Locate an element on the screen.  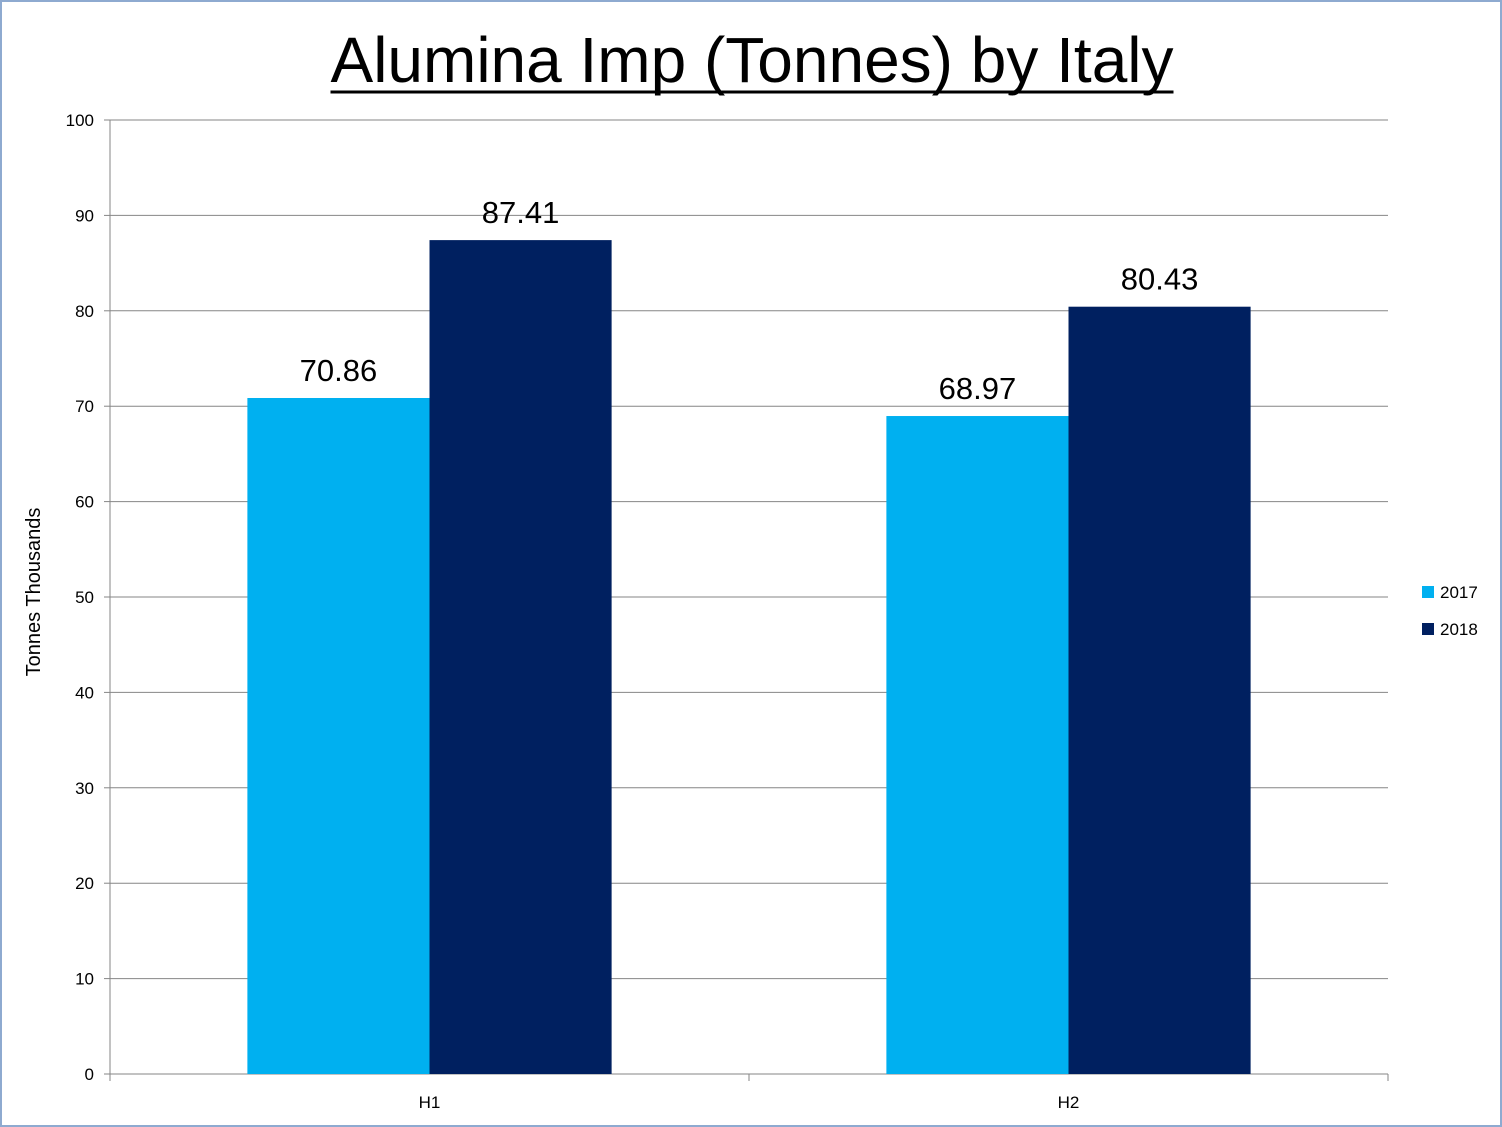
legend-label: 2018 is located at coordinates (1459, 629).